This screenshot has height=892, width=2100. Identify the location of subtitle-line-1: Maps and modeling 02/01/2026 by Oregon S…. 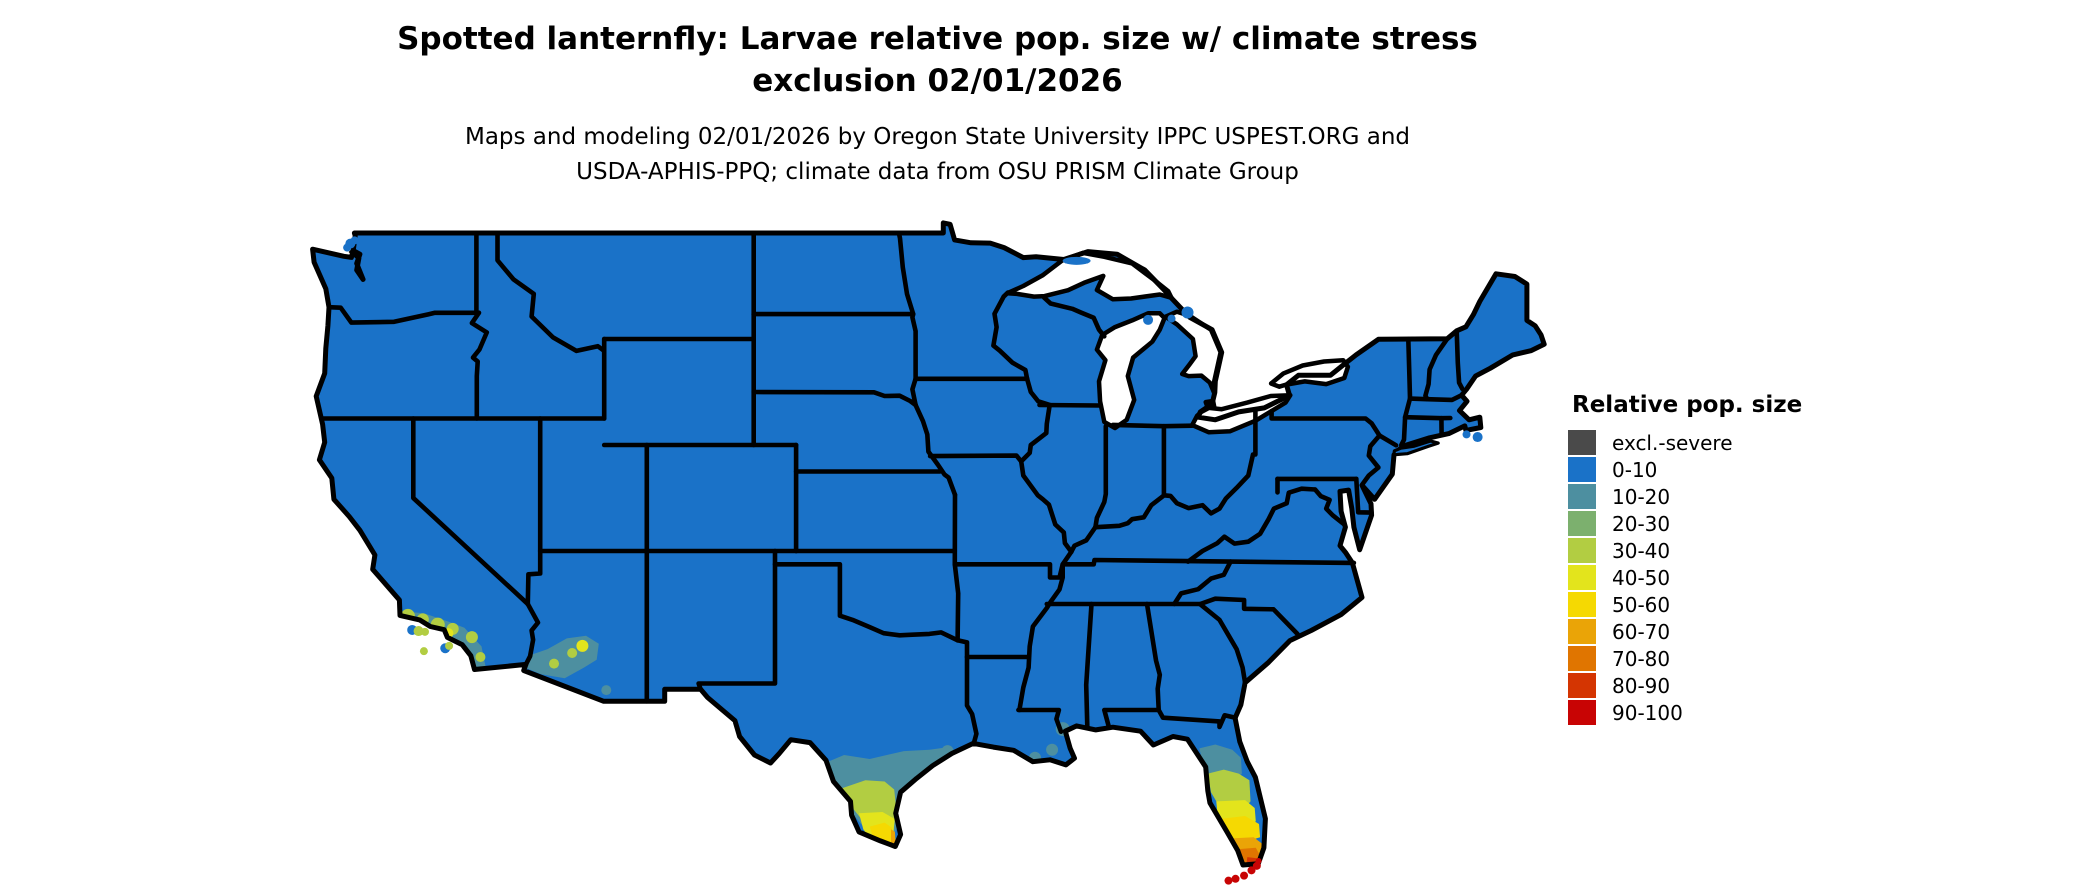
(937, 137).